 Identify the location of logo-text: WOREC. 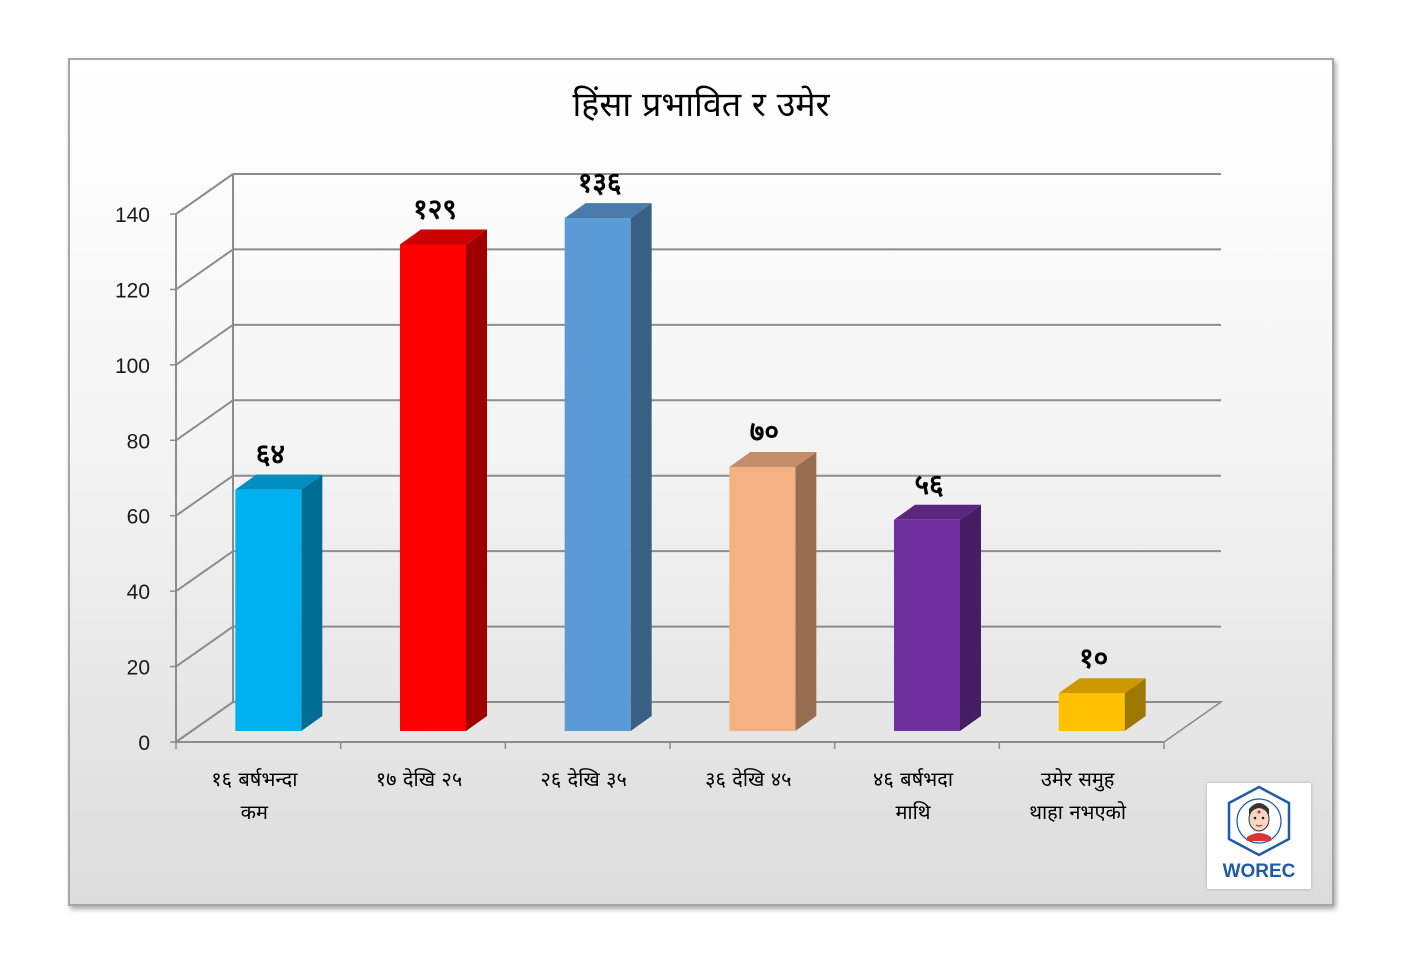
(1259, 871).